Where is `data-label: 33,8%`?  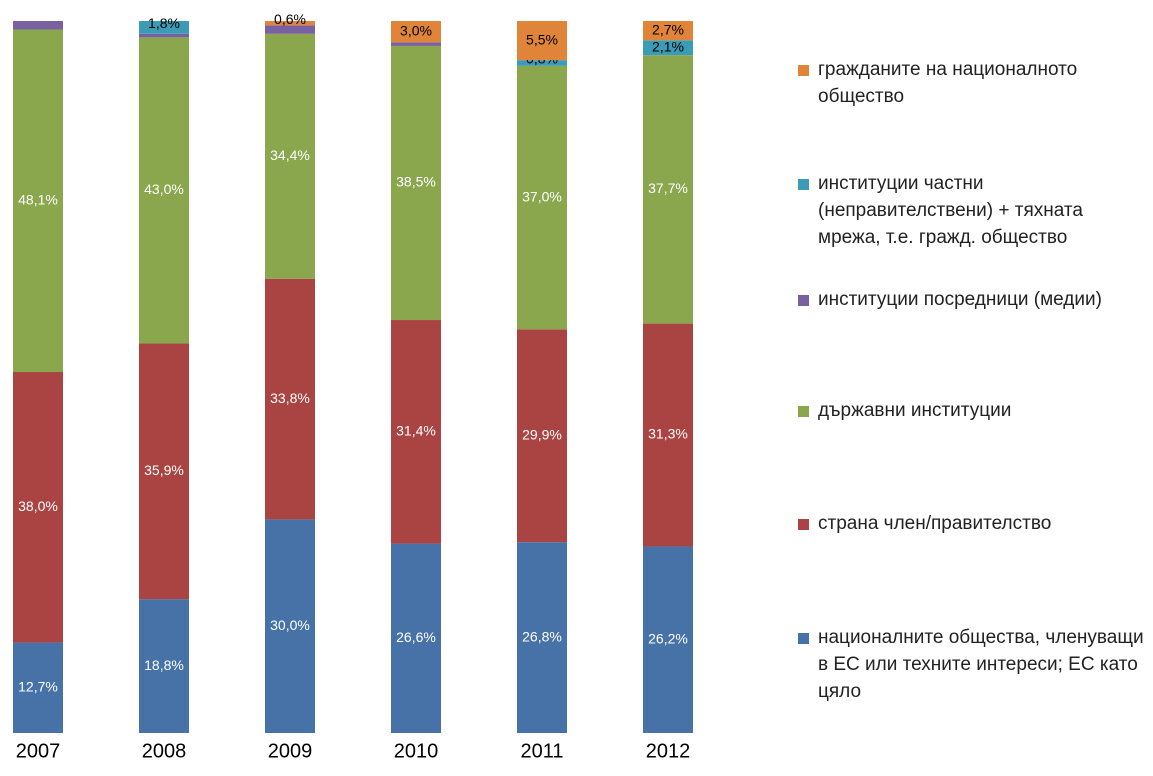 data-label: 33,8% is located at coordinates (290, 398).